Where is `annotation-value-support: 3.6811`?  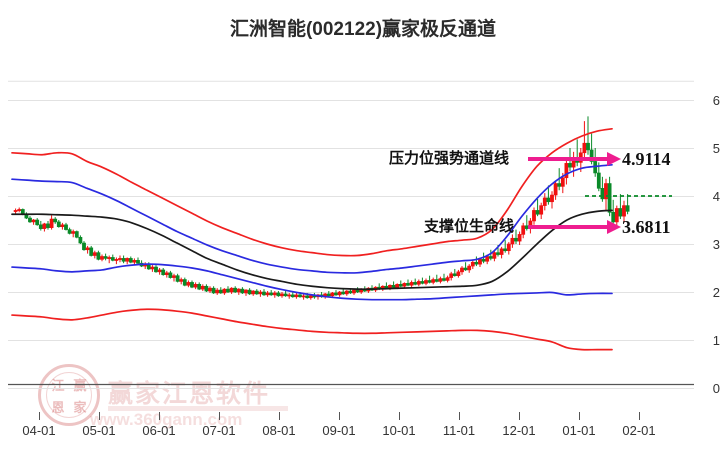
annotation-value-support: 3.6811 is located at coordinates (646, 227).